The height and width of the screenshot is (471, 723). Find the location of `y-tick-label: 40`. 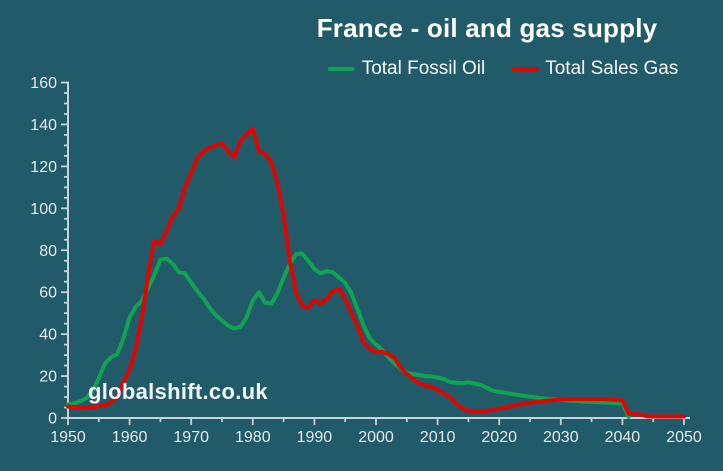

y-tick-label: 40 is located at coordinates (48, 335).